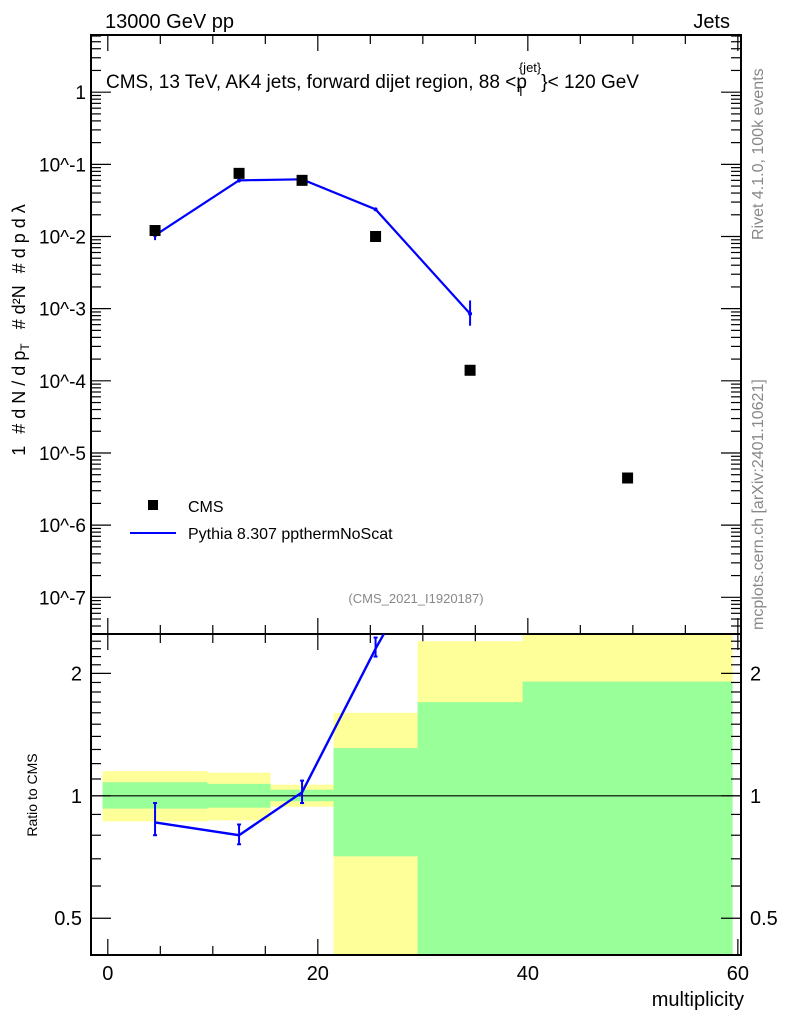 The image size is (786, 1024). Describe the element at coordinates (153, 505) in the screenshot. I see `legend-cms-marker` at that location.